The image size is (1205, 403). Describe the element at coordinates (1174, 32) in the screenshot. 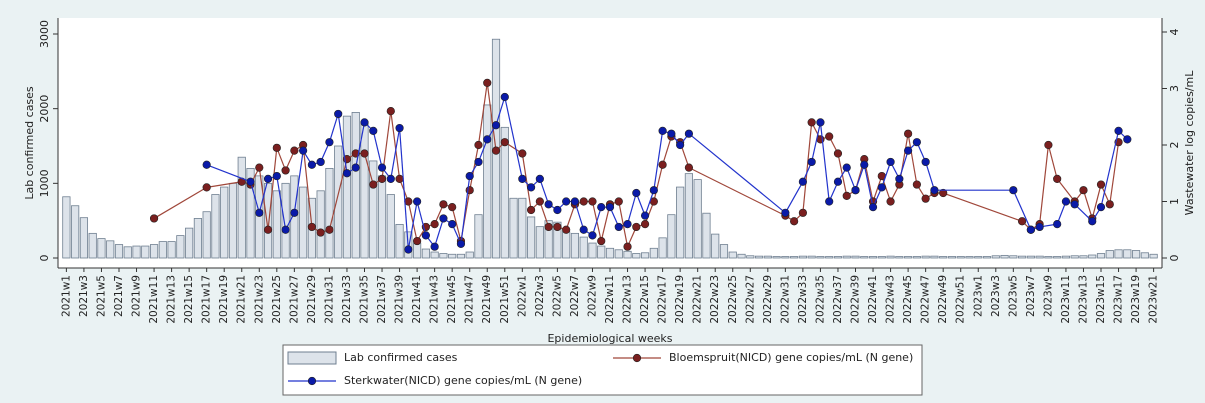

I see `y2-tick-label: 4` at that location.